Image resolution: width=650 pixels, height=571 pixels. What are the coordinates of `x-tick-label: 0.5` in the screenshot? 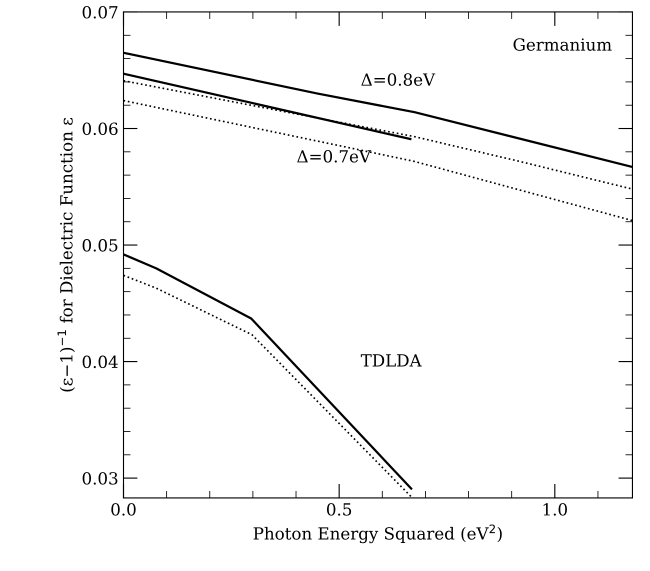 It's located at (339, 509).